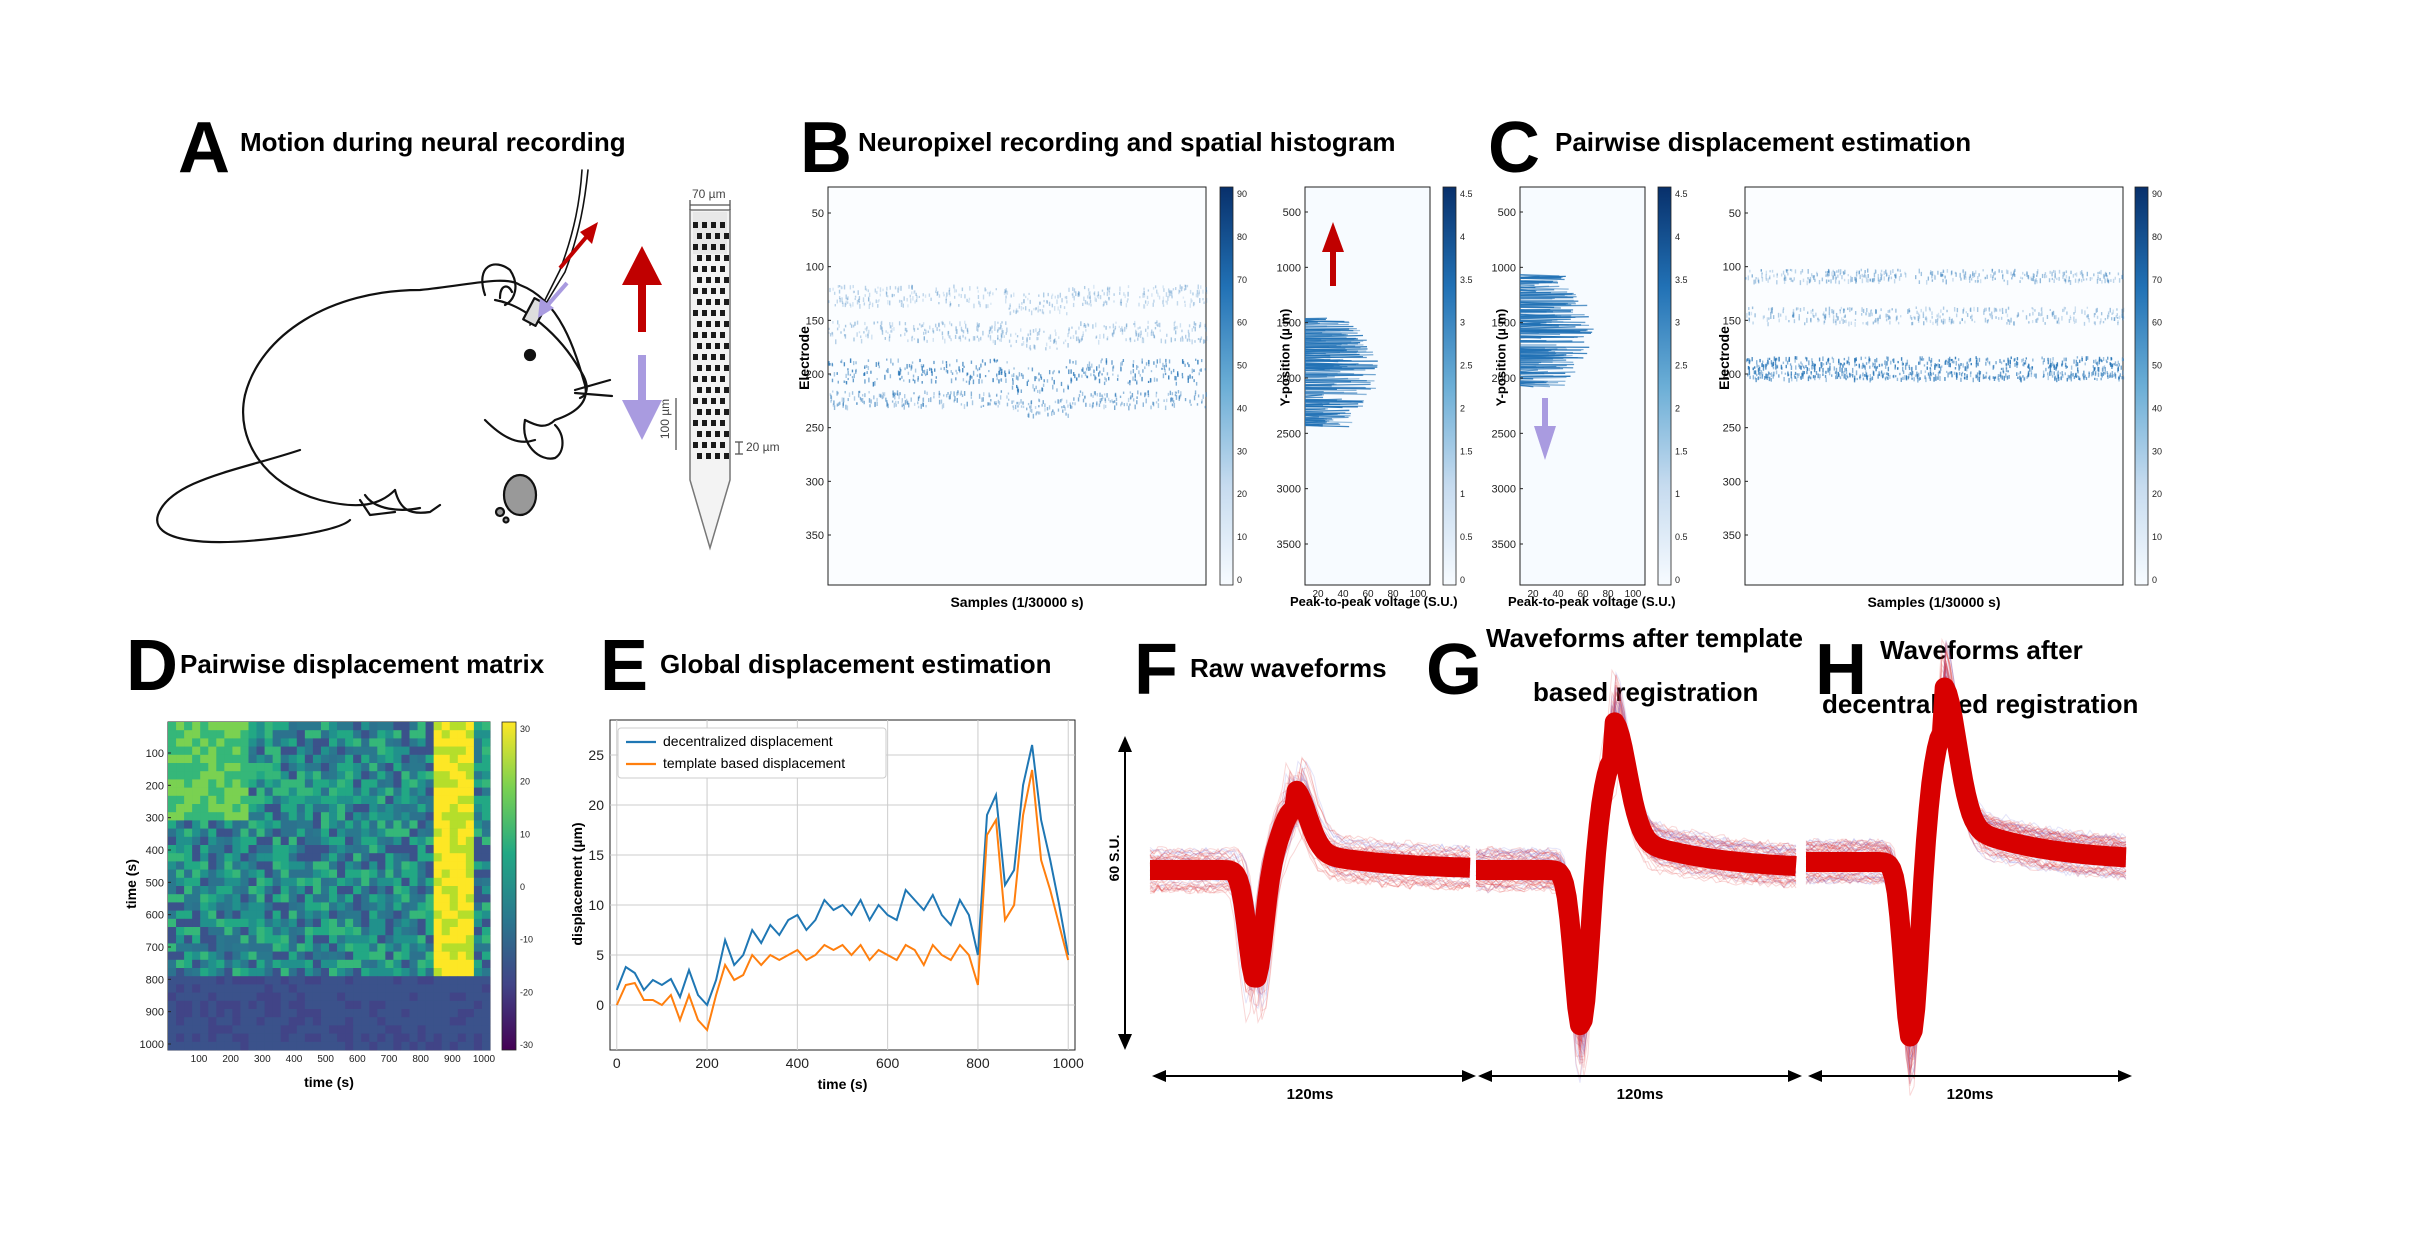 The width and height of the screenshot is (2424, 1259). Describe the element at coordinates (2154, 580) in the screenshot. I see `raster-c-colorbar-tick: 0` at that location.